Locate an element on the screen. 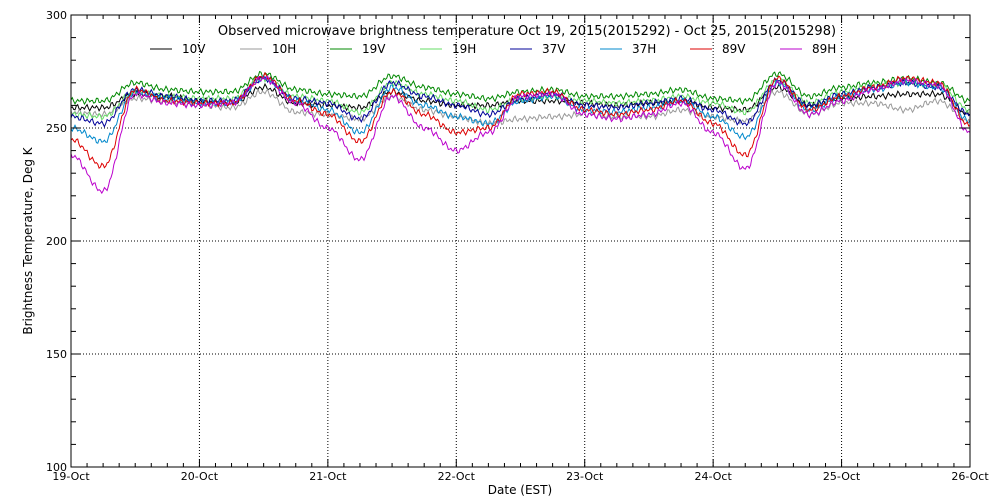 Image resolution: width=1000 pixels, height=500 pixels. legend: 10V 10H 19V 19H 37V 37H 89V 89H is located at coordinates (493, 49).